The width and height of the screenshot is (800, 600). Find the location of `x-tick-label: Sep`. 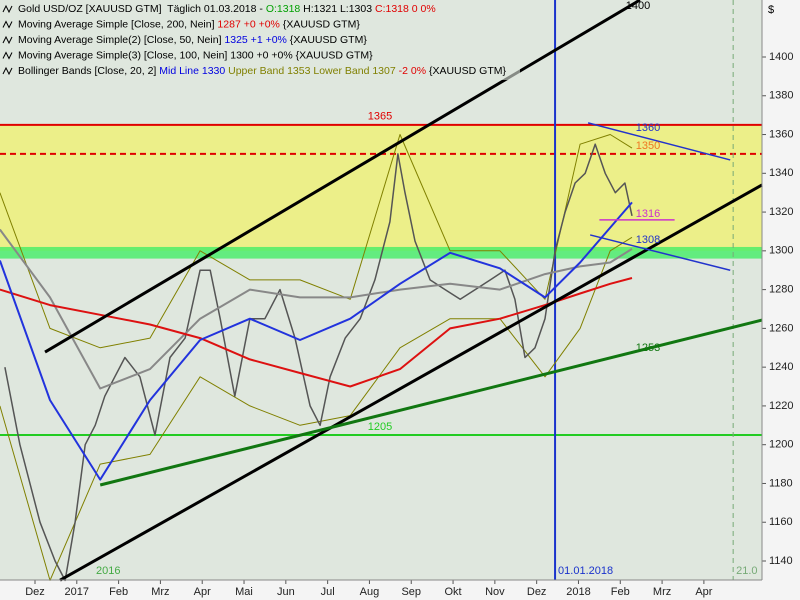

x-tick-label: Sep is located at coordinates (411, 592).